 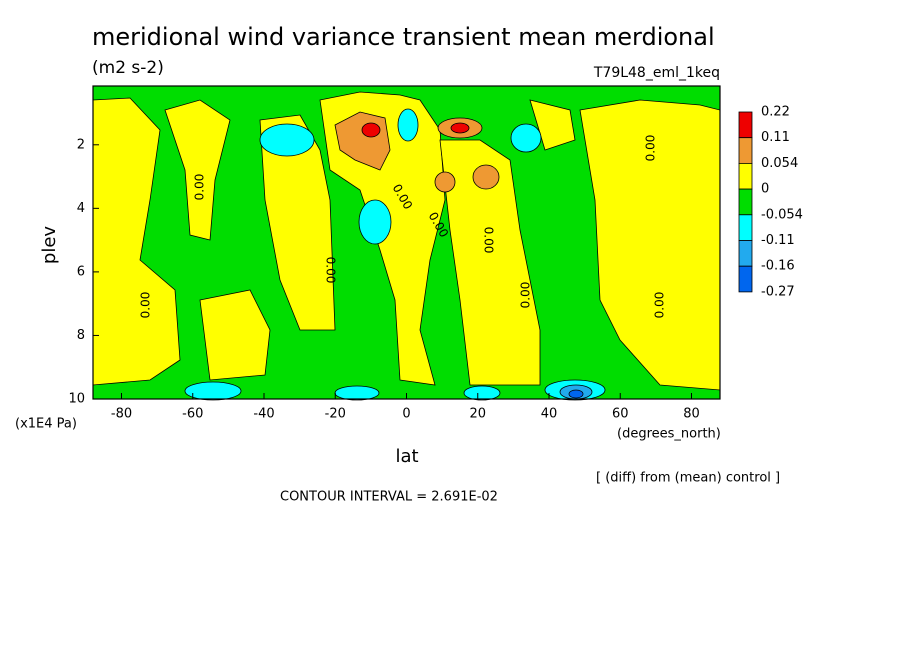 What do you see at coordinates (782, 214) in the screenshot?
I see `colorbar-label: -0.054` at bounding box center [782, 214].